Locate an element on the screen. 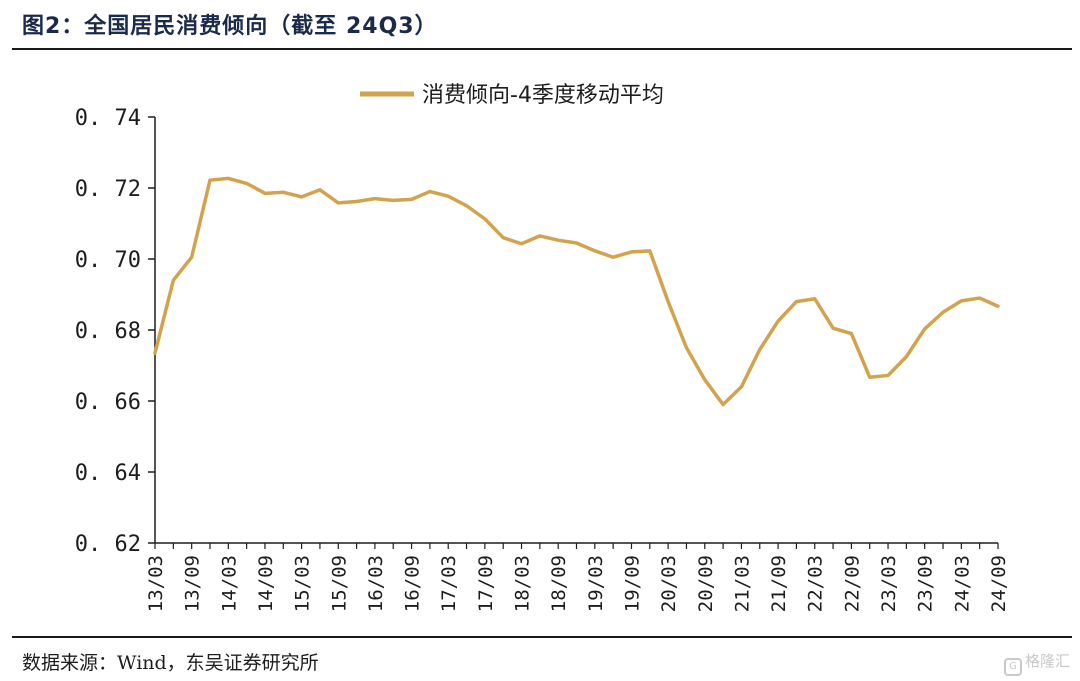 The image size is (1080, 681). y-tick-label: 0. 70 is located at coordinates (108, 260).